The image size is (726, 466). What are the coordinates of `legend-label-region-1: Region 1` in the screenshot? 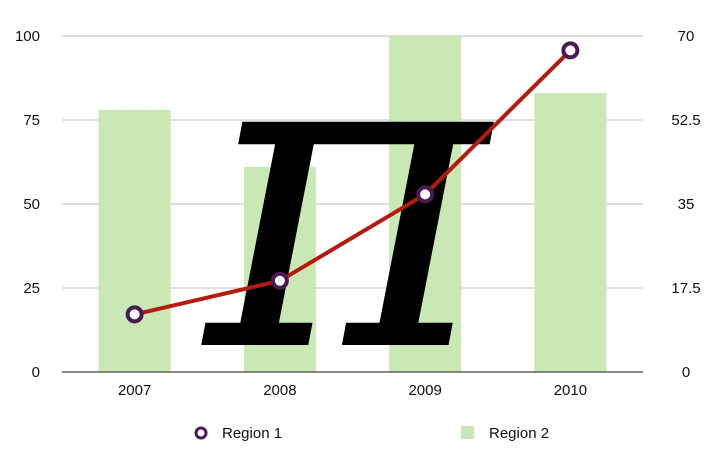 It's located at (252, 433).